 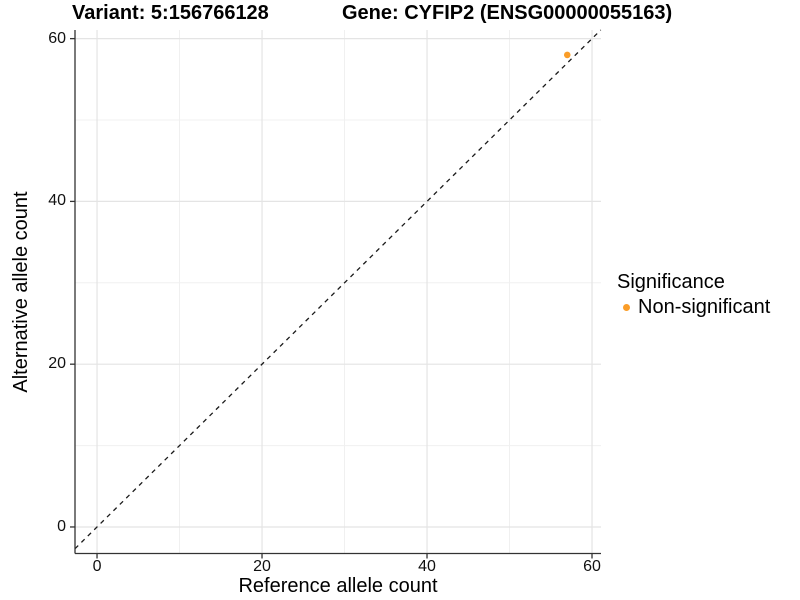 I want to click on x-tick-label: 40, so click(x=427, y=566).